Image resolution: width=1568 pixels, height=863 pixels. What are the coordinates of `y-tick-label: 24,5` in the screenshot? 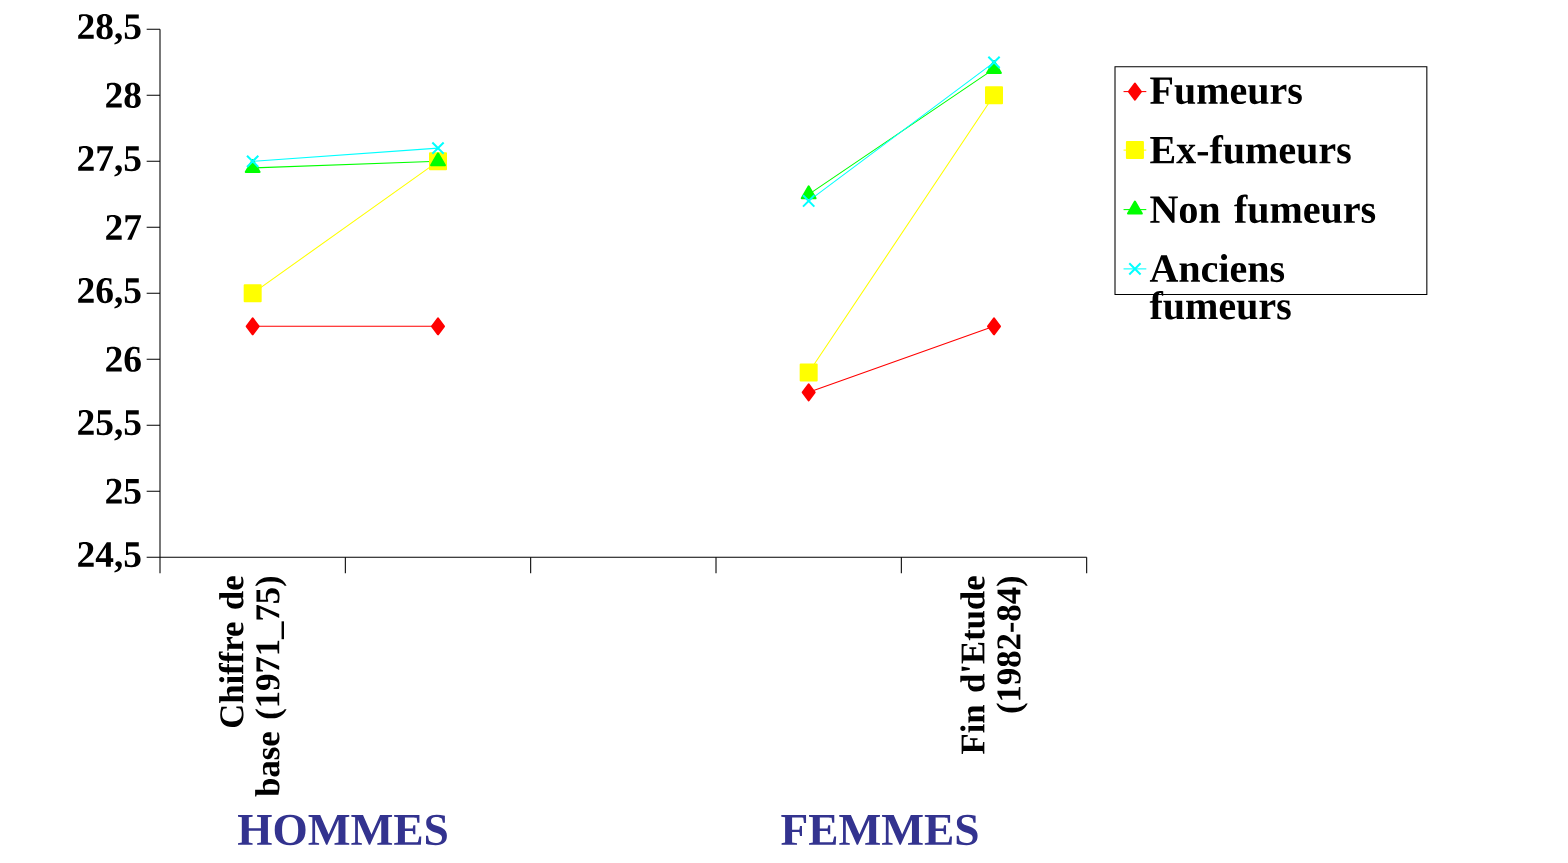 It's located at (109, 557).